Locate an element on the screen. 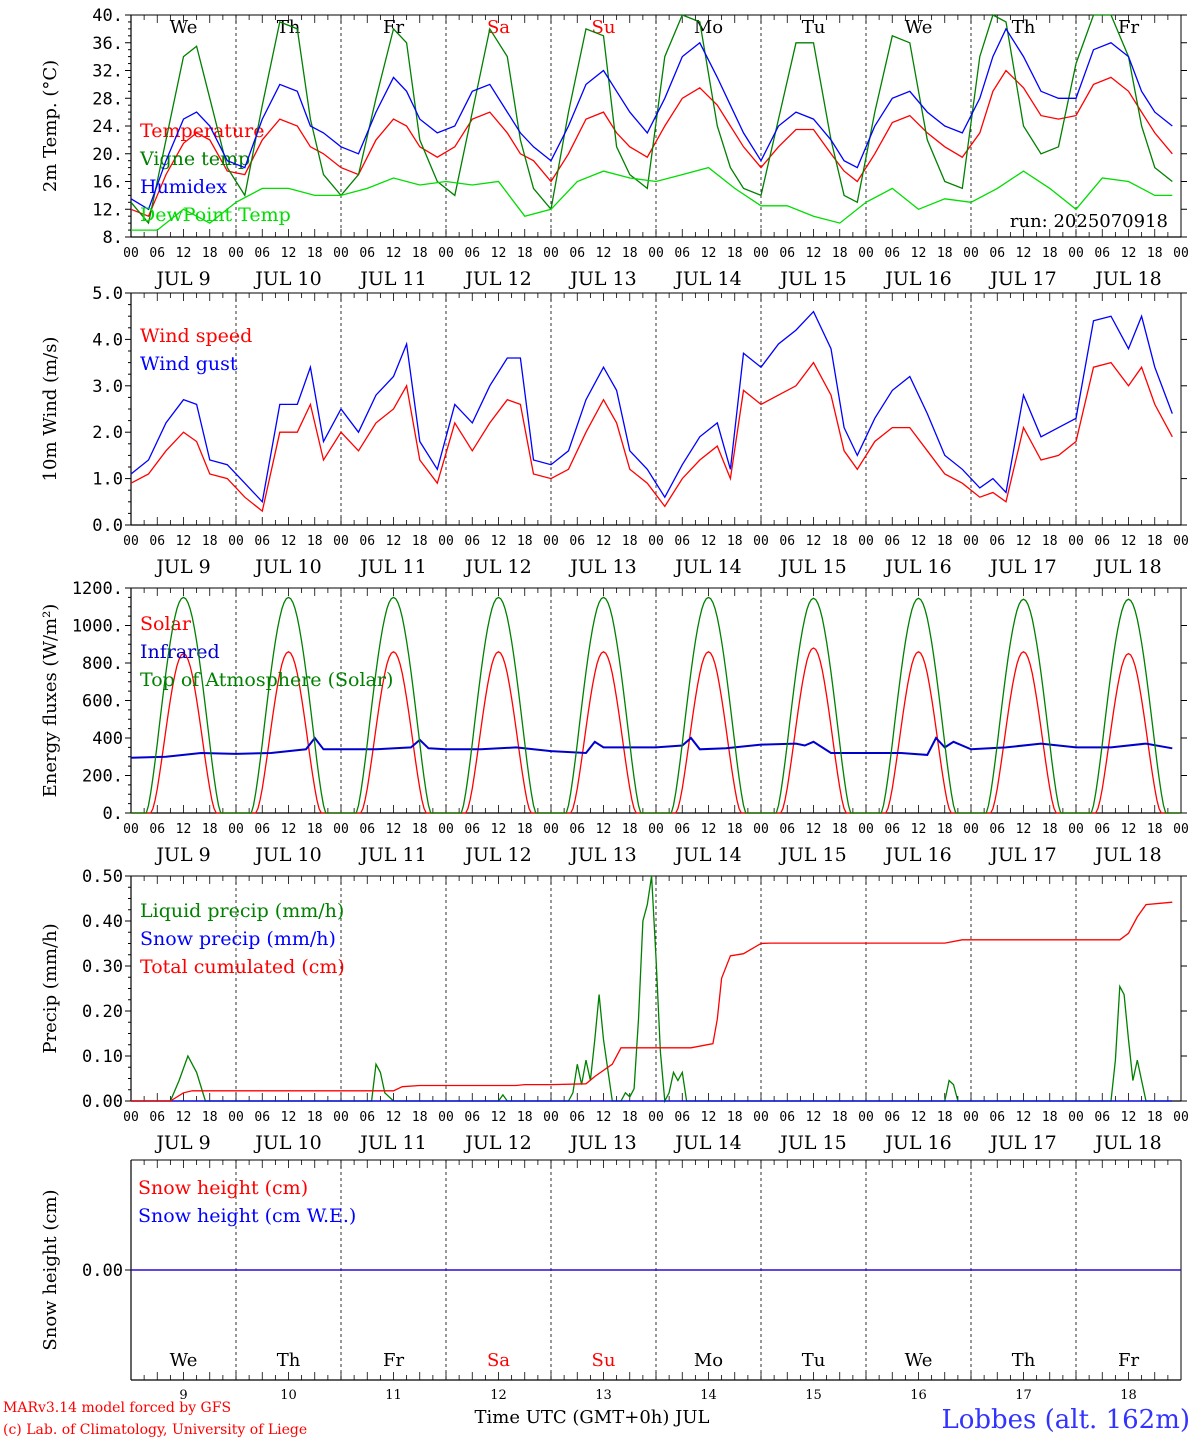  credit-line-1: MARv3.14 model forced by GFS is located at coordinates (117, 1408).